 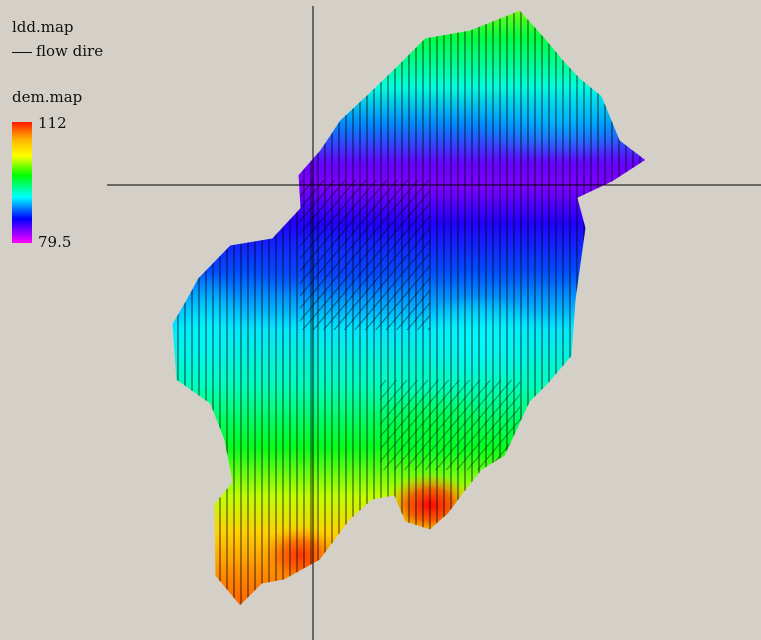 What do you see at coordinates (22, 182) in the screenshot?
I see `elevation-color-ramp` at bounding box center [22, 182].